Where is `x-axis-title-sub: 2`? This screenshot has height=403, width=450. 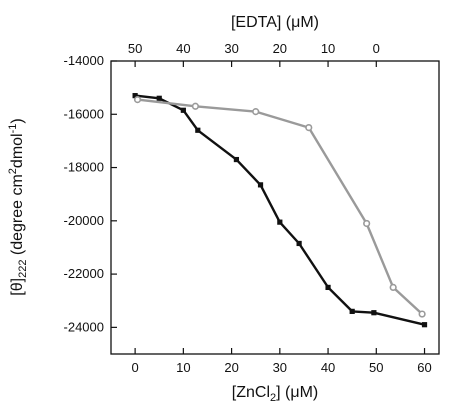 x-axis-title-sub: 2 is located at coordinates (273, 397).